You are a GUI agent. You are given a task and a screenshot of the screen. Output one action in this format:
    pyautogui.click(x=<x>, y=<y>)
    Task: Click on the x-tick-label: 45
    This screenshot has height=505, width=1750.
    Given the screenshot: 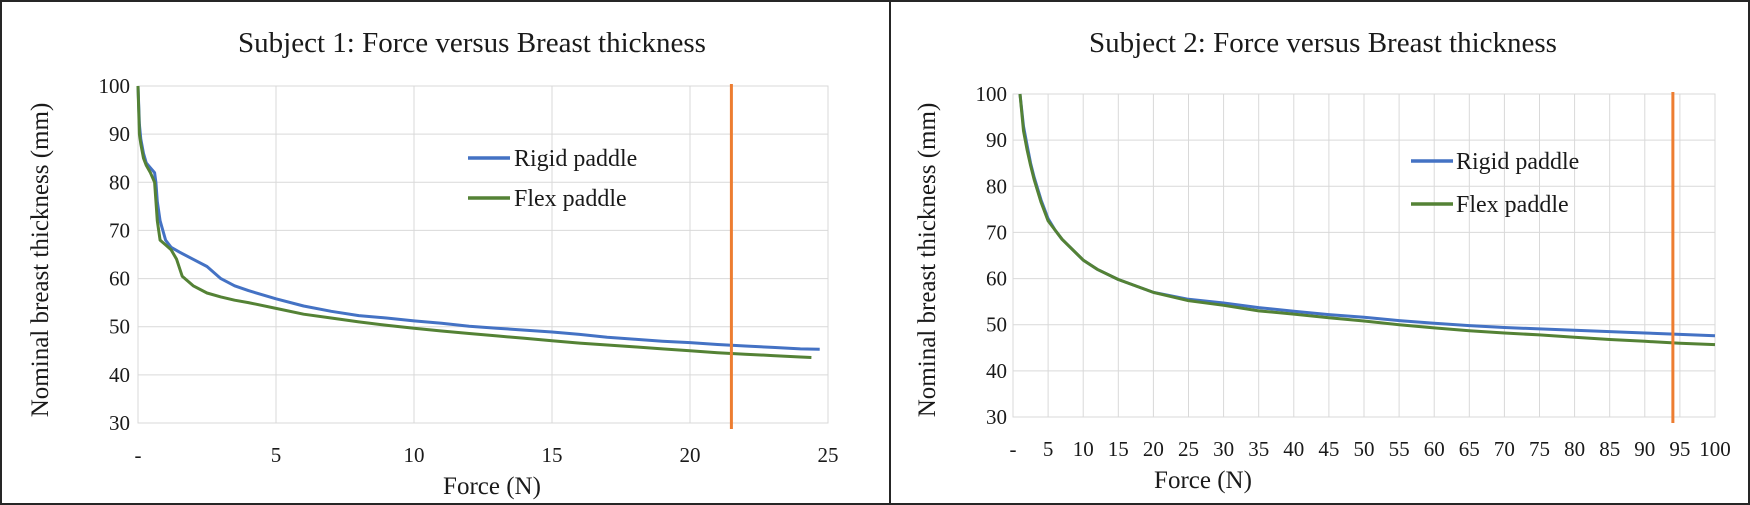 What is the action you would take?
    pyautogui.click(x=1328, y=449)
    